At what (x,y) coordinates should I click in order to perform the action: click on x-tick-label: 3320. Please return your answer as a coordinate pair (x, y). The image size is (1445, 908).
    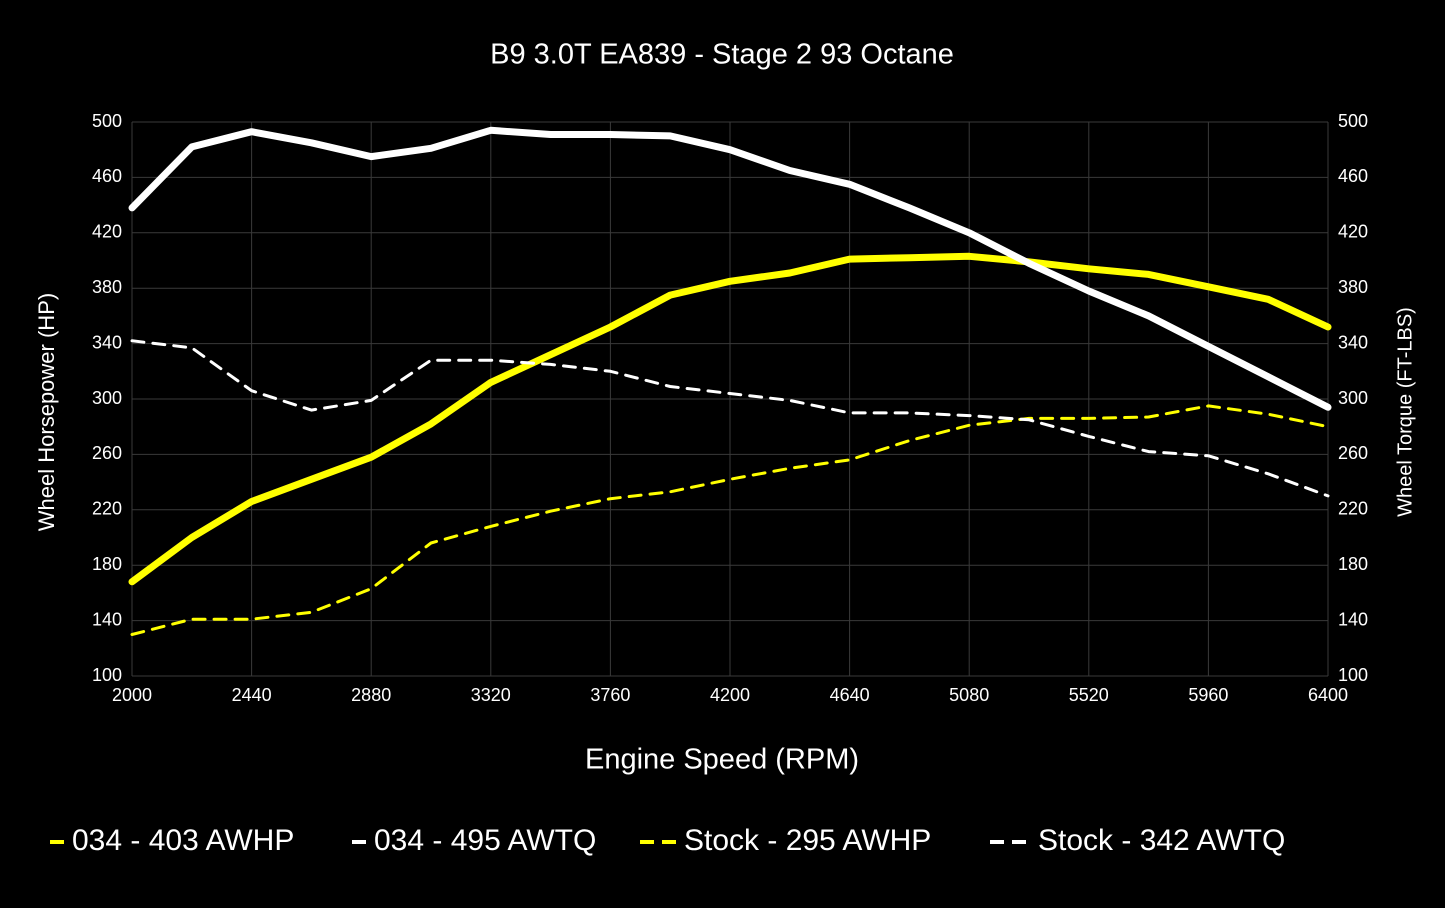
    Looking at the image, I should click on (491, 695).